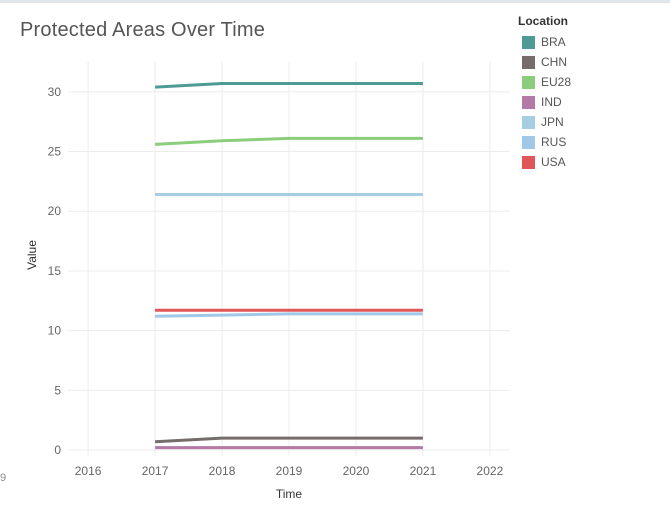 Image resolution: width=670 pixels, height=516 pixels. I want to click on legend-item-jpn: JPN, so click(544, 122).